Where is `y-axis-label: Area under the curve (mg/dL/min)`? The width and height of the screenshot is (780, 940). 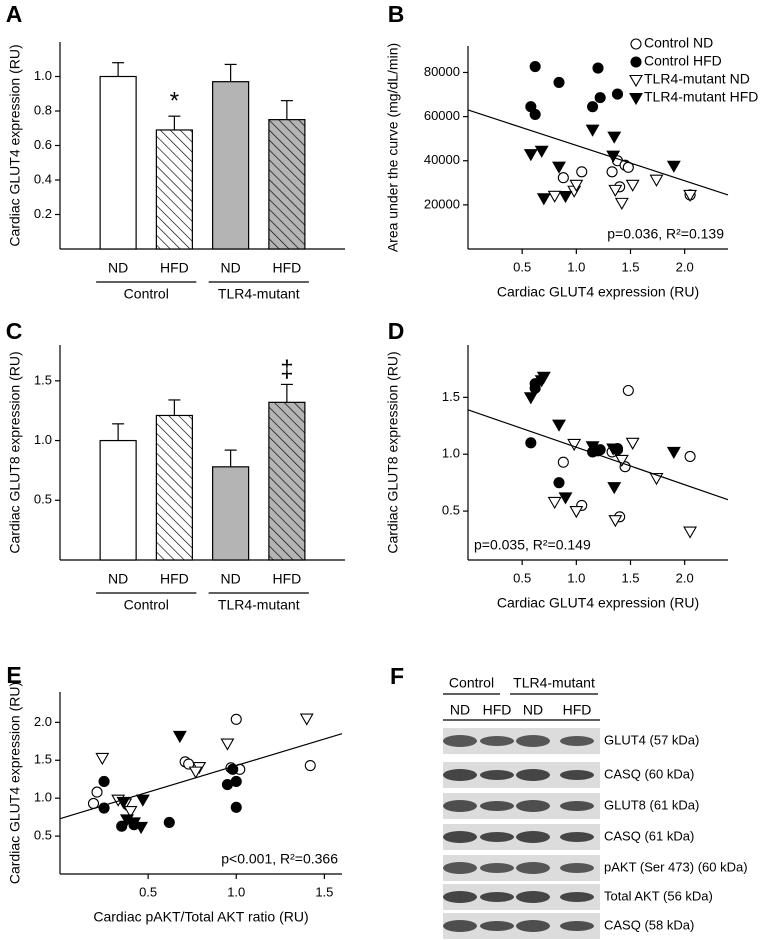 y-axis-label: Area under the curve (mg/dL/min) is located at coordinates (393, 147).